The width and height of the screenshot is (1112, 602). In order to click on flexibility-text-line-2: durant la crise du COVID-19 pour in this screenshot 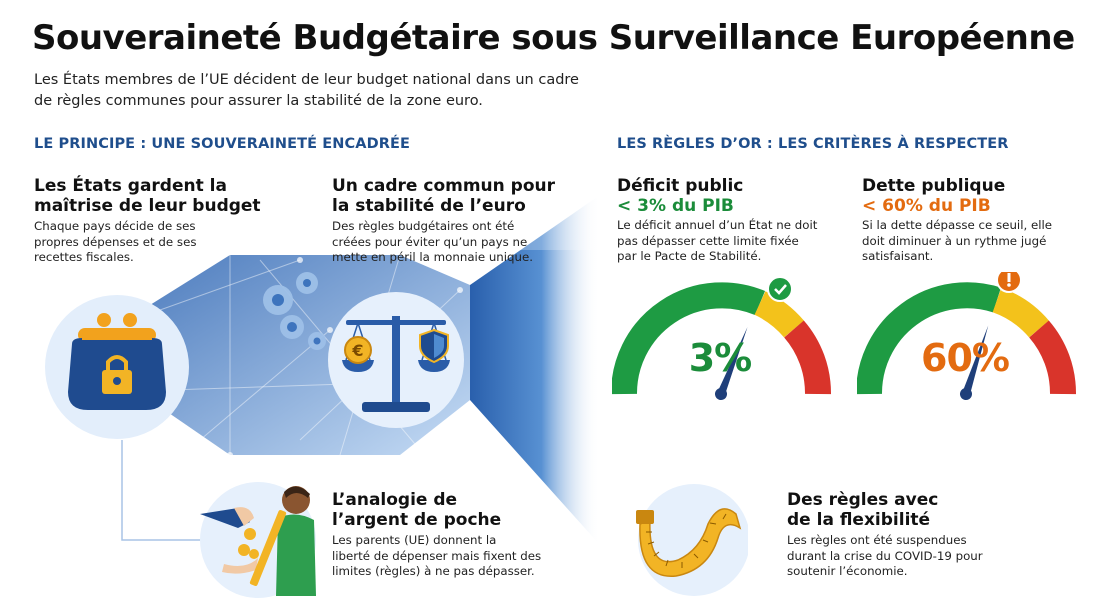, I will do `click(885, 555)`.